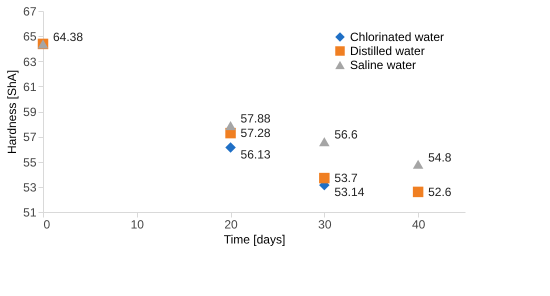 Image resolution: width=550 pixels, height=296 pixels. Describe the element at coordinates (30, 87) in the screenshot. I see `y-tick-label: 61` at that location.